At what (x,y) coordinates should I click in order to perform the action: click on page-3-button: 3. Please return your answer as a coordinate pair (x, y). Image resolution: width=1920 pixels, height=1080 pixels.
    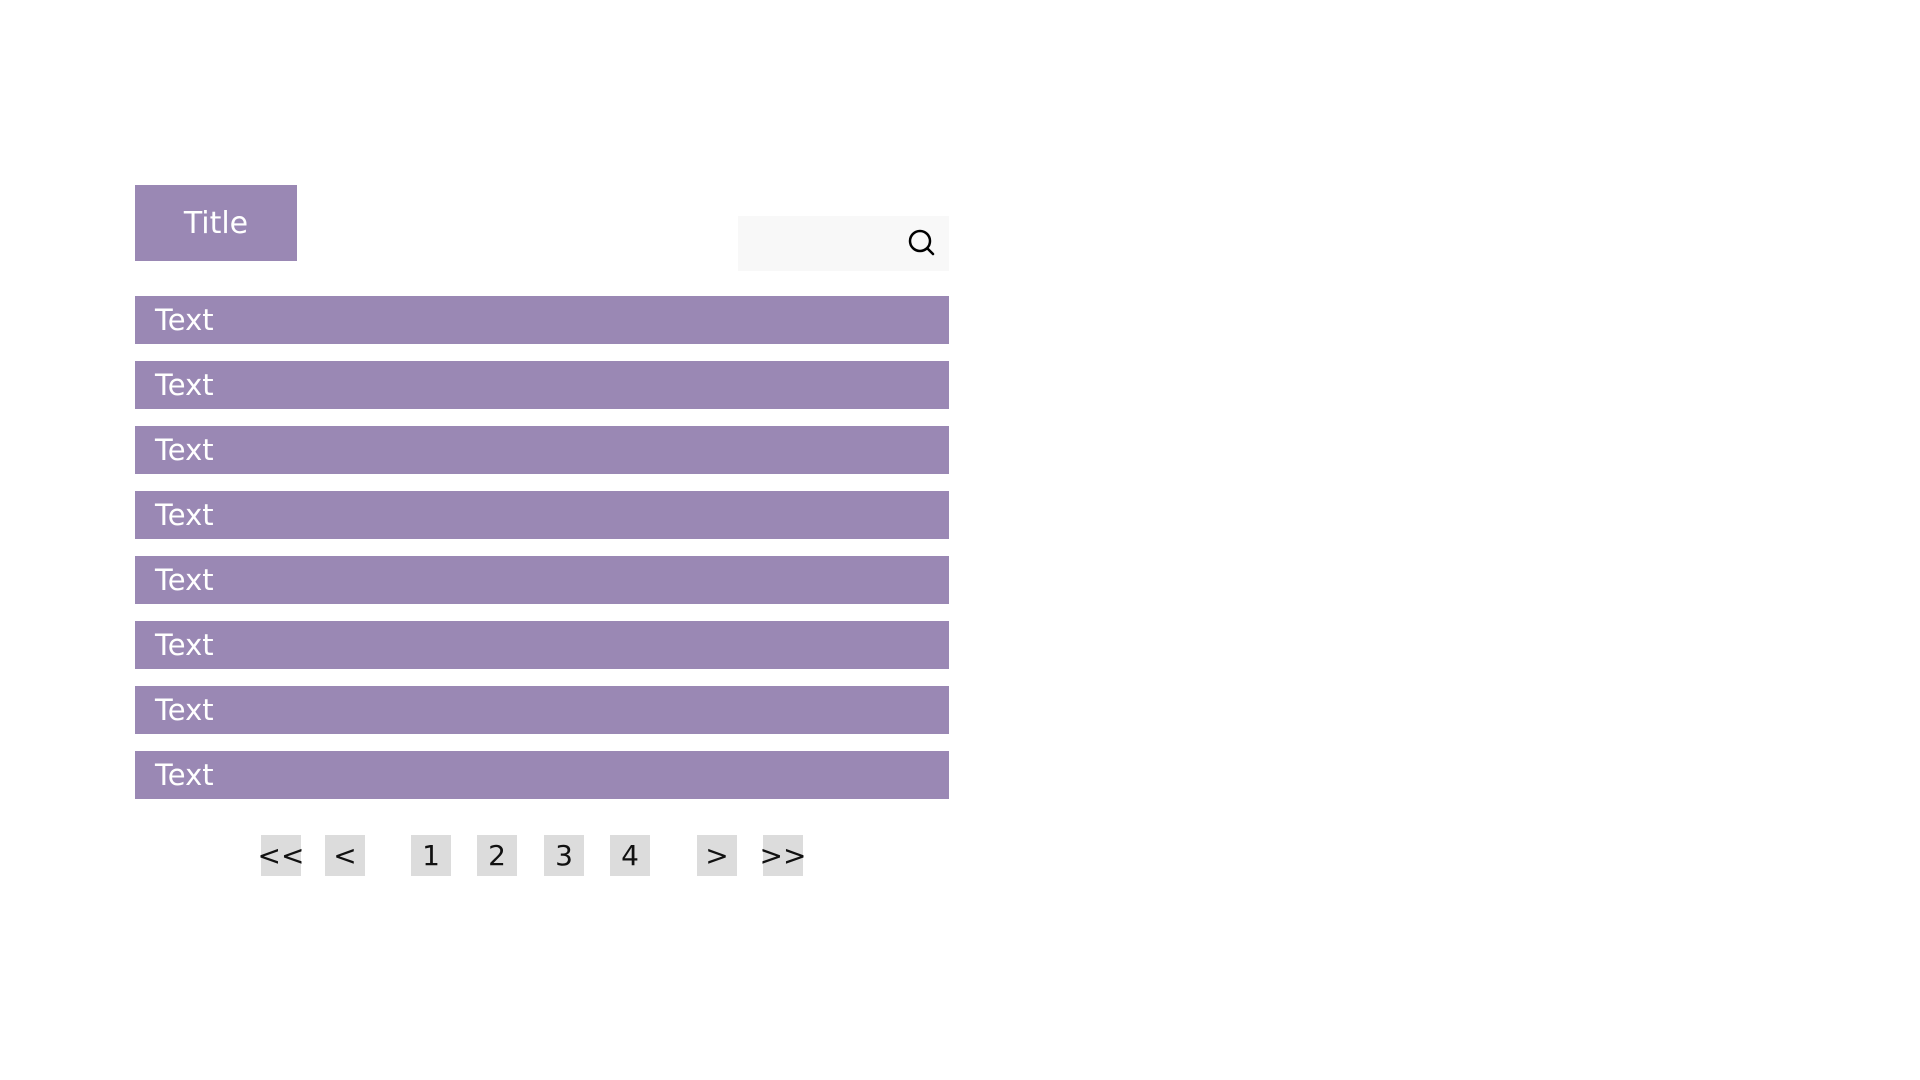
    Looking at the image, I should click on (564, 855).